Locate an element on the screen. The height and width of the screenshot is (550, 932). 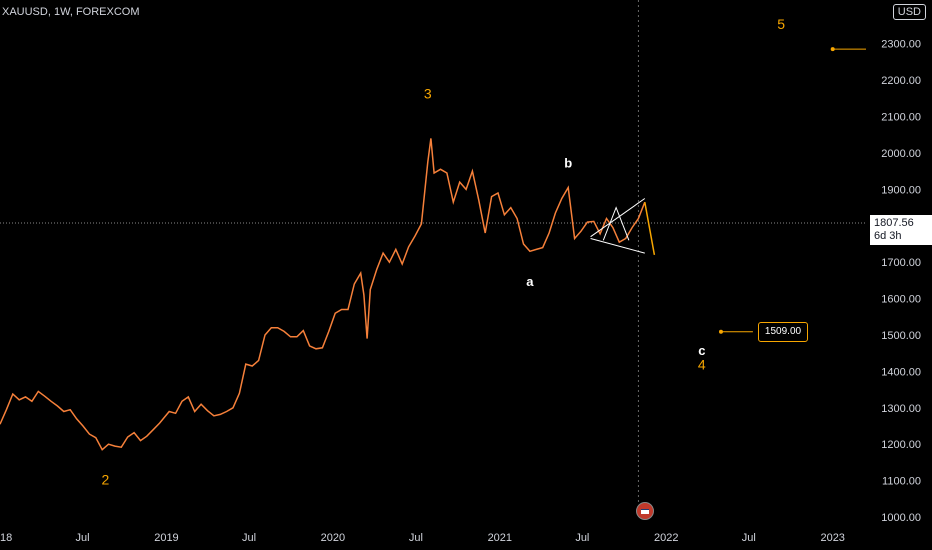
time-tick-label: 2021 is located at coordinates (500, 538).